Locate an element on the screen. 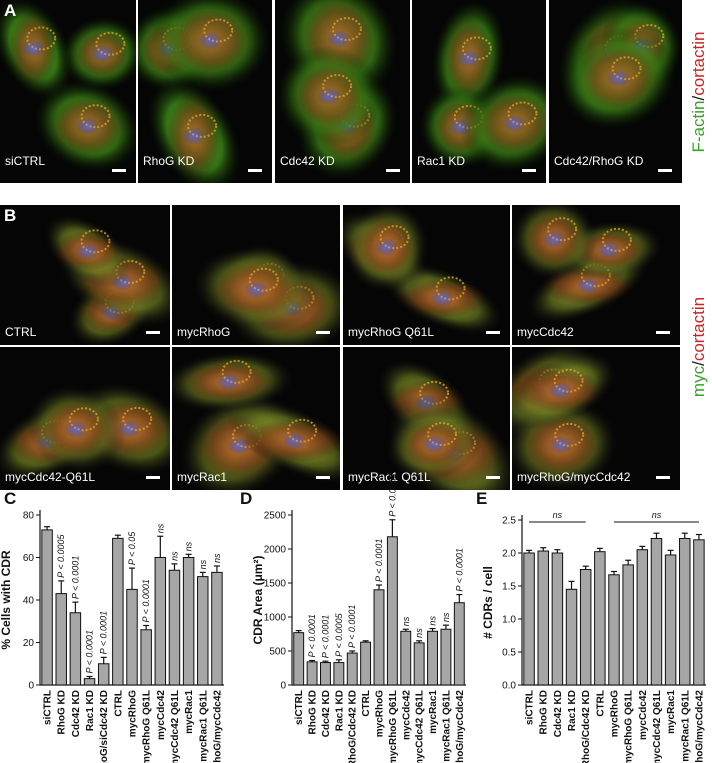  y-tick-label: 2000 is located at coordinates (275, 550).